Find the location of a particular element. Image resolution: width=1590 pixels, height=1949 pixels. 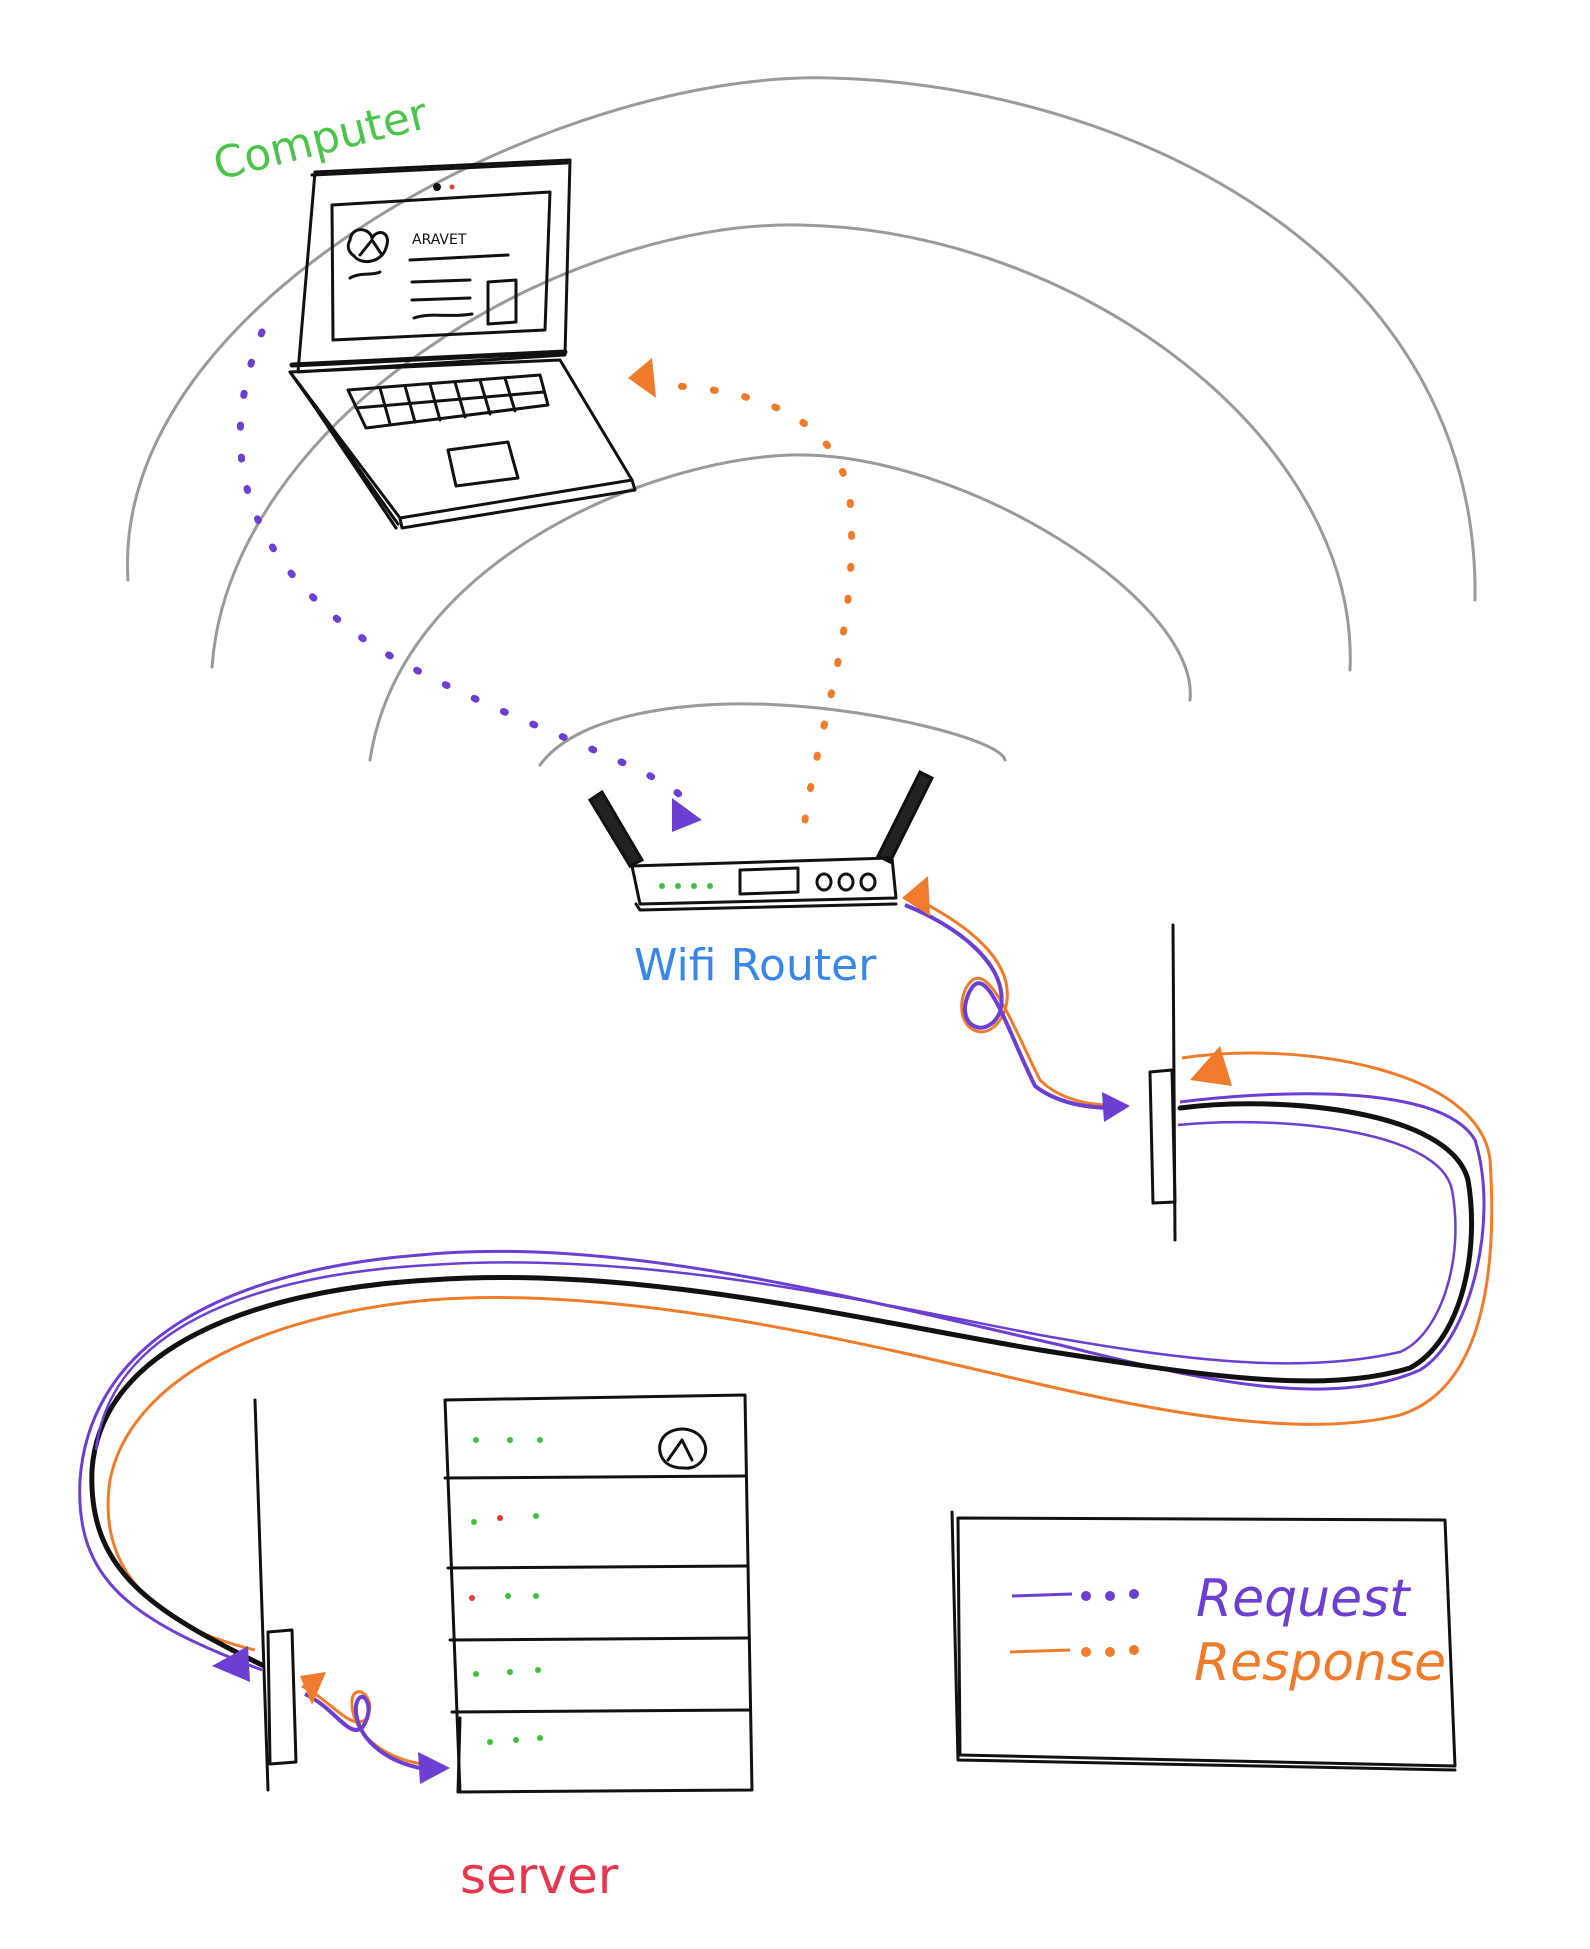

response-arrowhead-laptop is located at coordinates (642, 378).